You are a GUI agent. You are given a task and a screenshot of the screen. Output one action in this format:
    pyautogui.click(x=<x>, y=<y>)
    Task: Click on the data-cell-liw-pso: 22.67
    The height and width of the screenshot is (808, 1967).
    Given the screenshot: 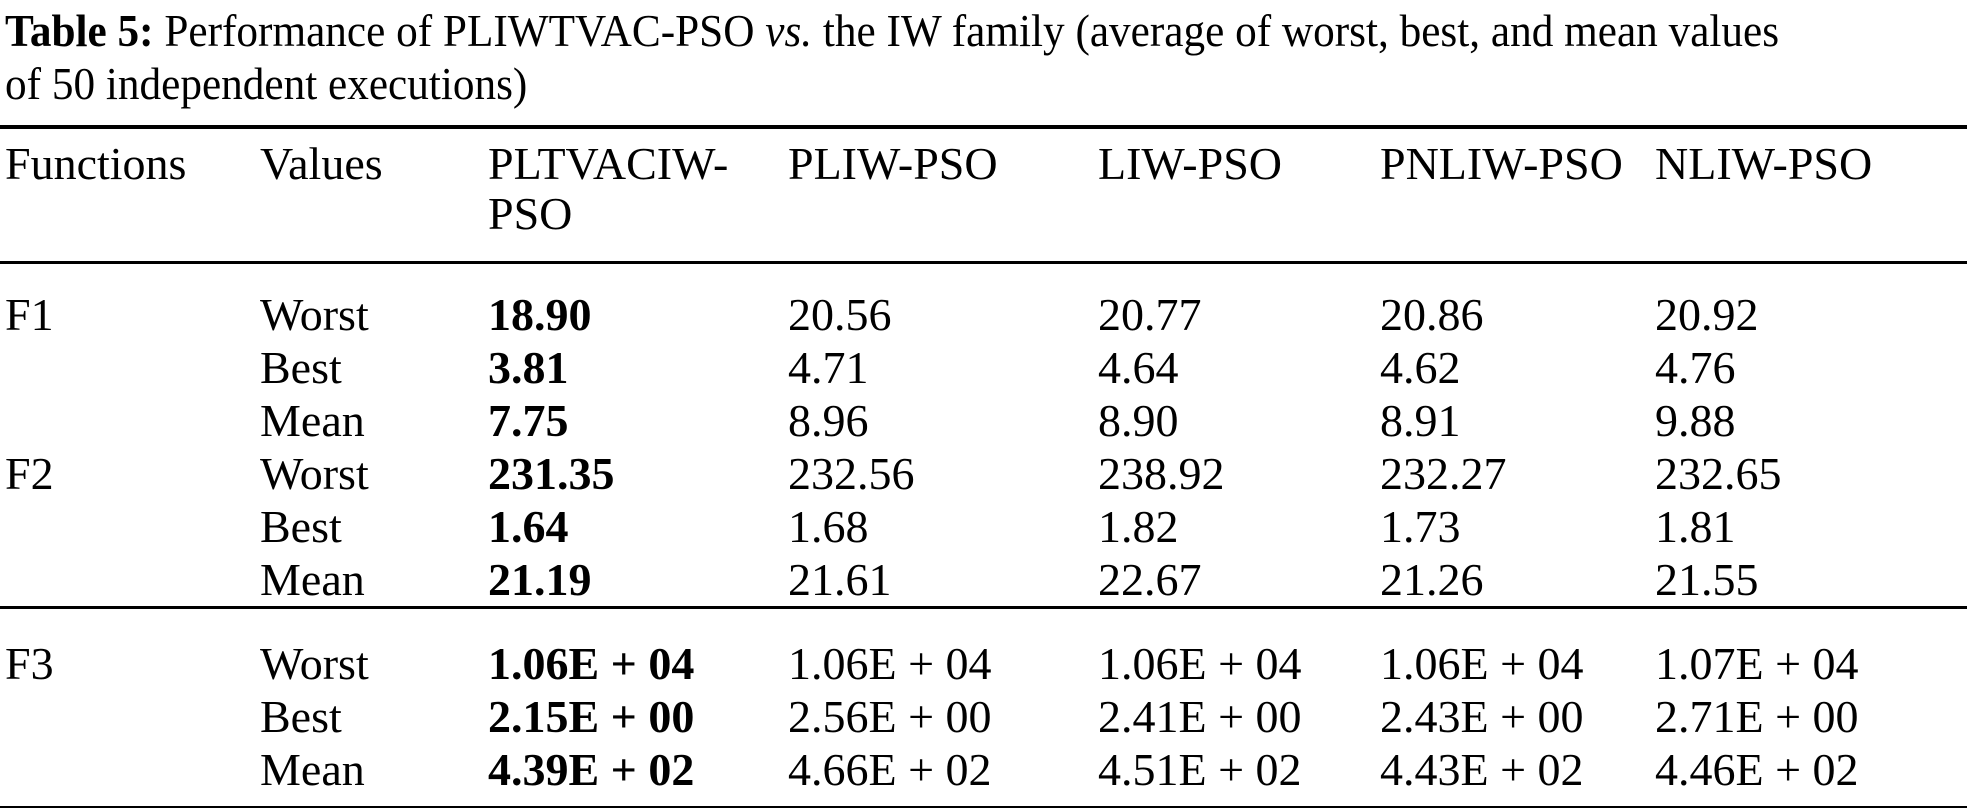 What is the action you would take?
    pyautogui.click(x=1150, y=579)
    